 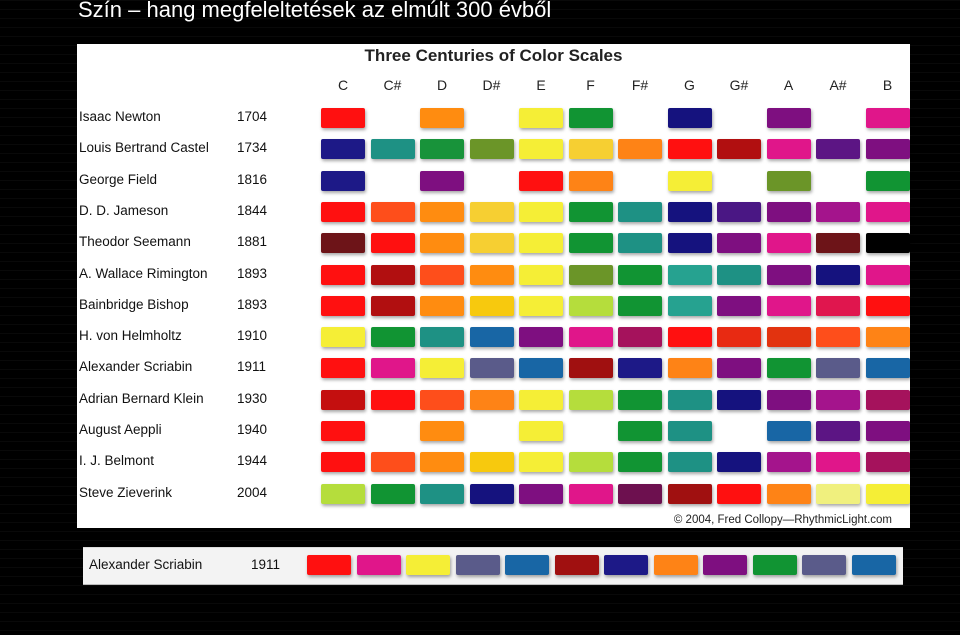 I want to click on row-name: Theodor Seemann, so click(x=135, y=242).